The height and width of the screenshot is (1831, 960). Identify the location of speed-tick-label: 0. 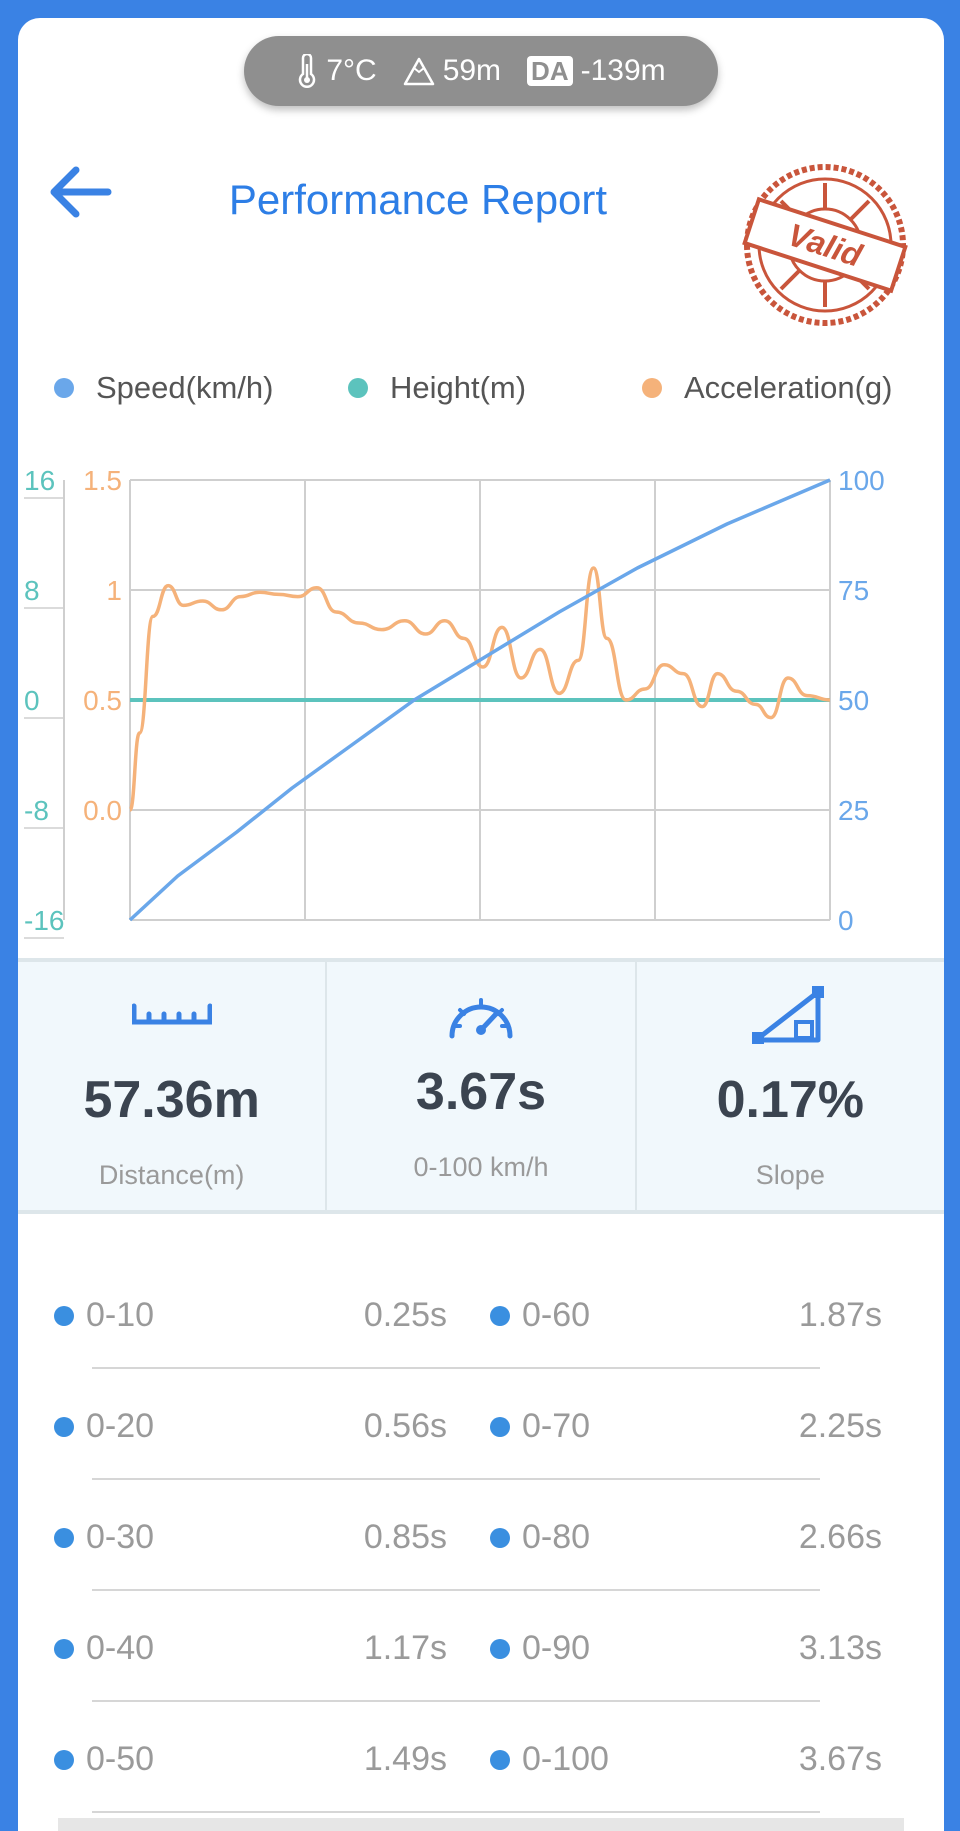
(846, 920).